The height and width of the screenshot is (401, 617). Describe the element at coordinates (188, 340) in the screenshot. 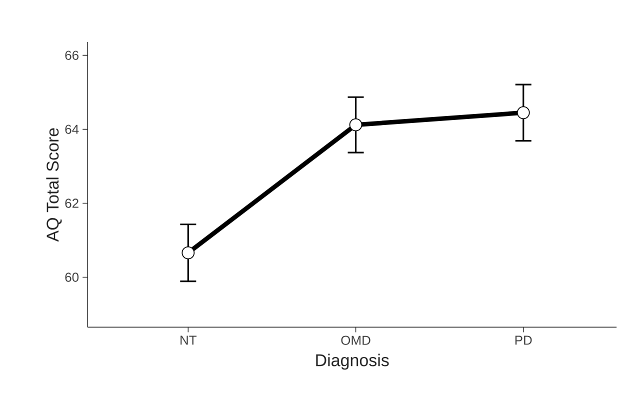

I see `x-tick-label: NT` at that location.